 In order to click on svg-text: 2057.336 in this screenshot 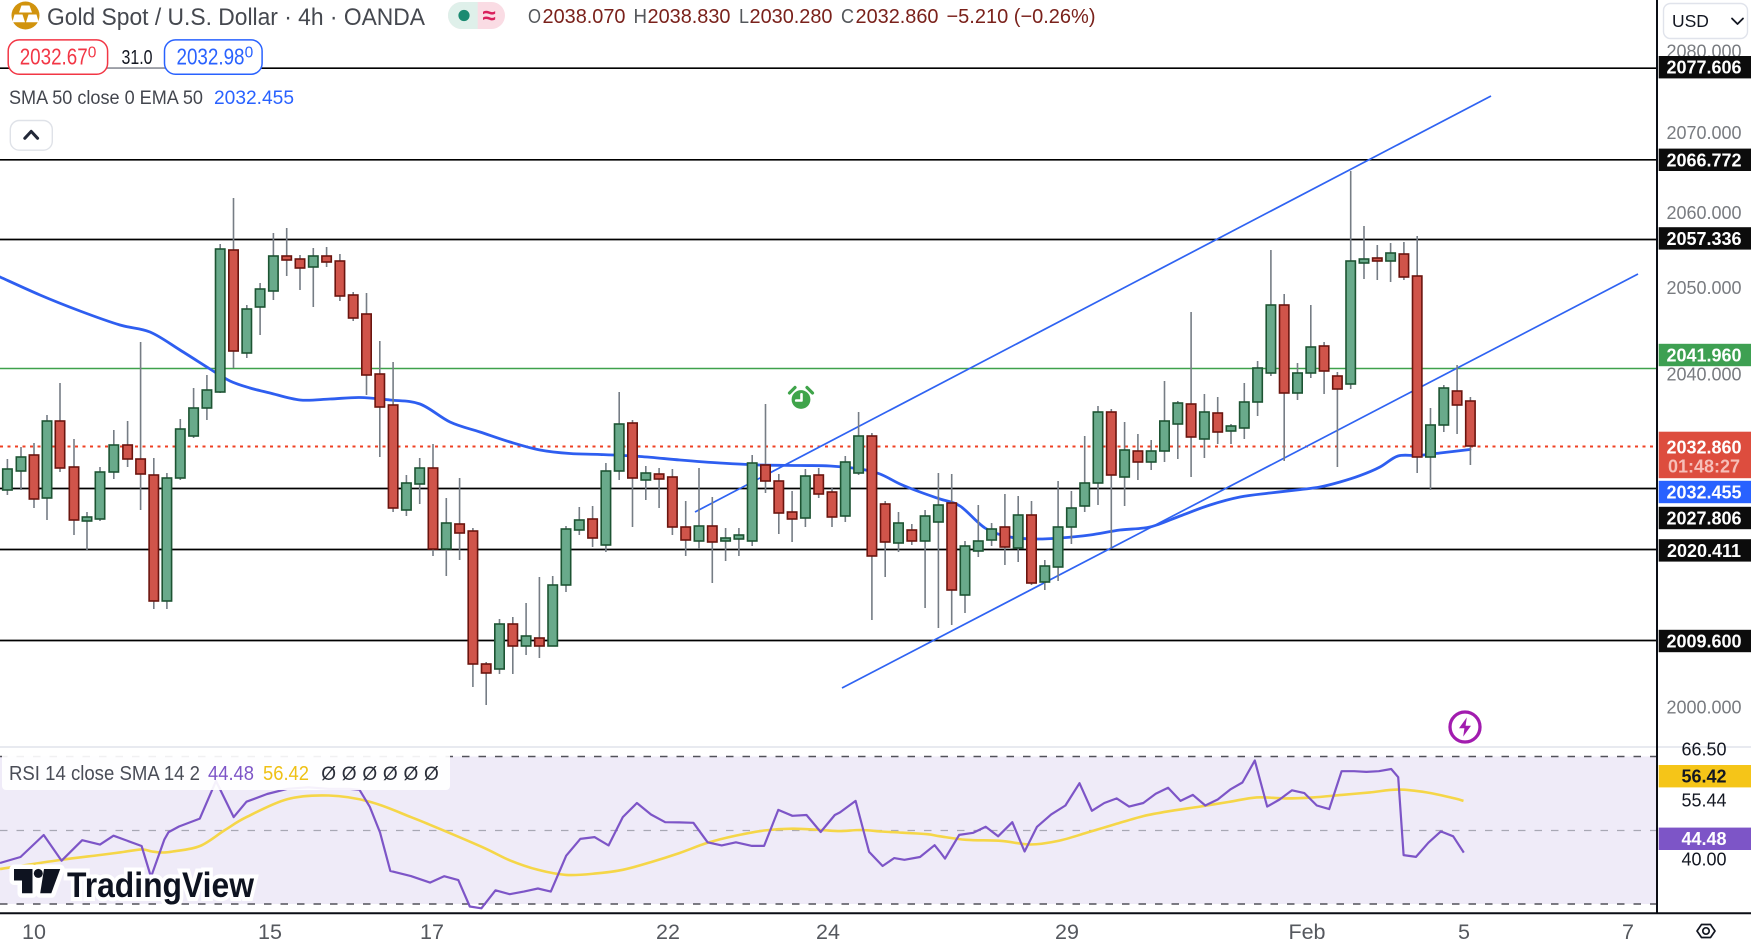, I will do `click(1703, 239)`.